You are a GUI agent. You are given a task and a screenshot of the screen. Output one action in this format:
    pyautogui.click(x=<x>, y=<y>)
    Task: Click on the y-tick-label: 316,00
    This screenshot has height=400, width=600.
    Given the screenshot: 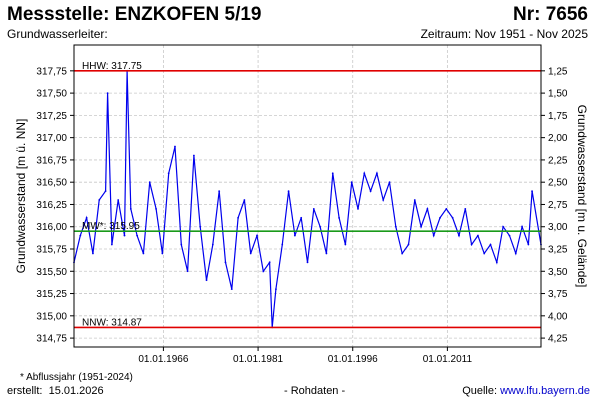 What is the action you would take?
    pyautogui.click(x=51, y=227)
    